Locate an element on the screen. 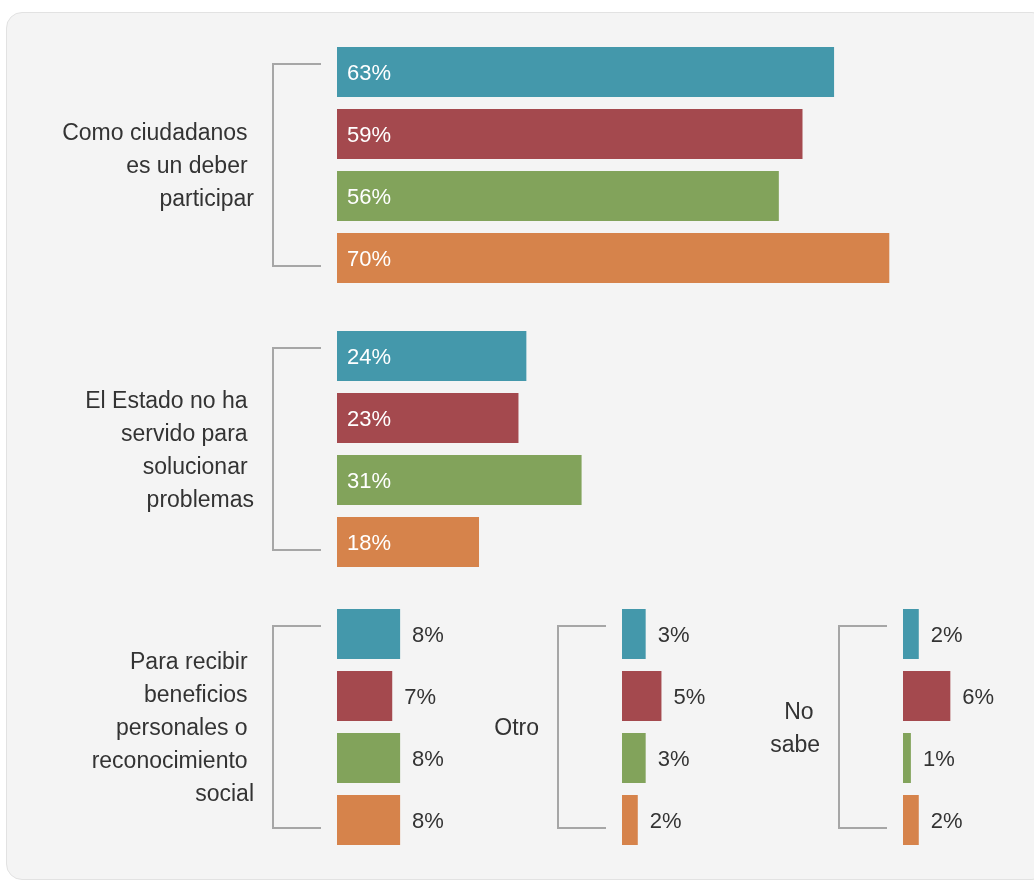  data-label: 24% is located at coordinates (369, 356).